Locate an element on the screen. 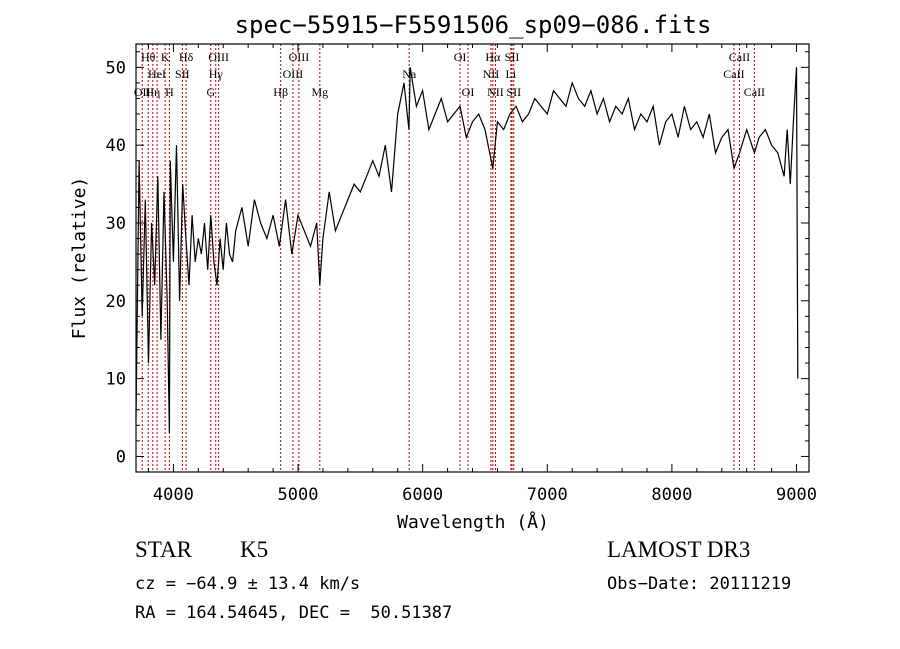  x-axis-label: Wavelength (Å) is located at coordinates (473, 522).